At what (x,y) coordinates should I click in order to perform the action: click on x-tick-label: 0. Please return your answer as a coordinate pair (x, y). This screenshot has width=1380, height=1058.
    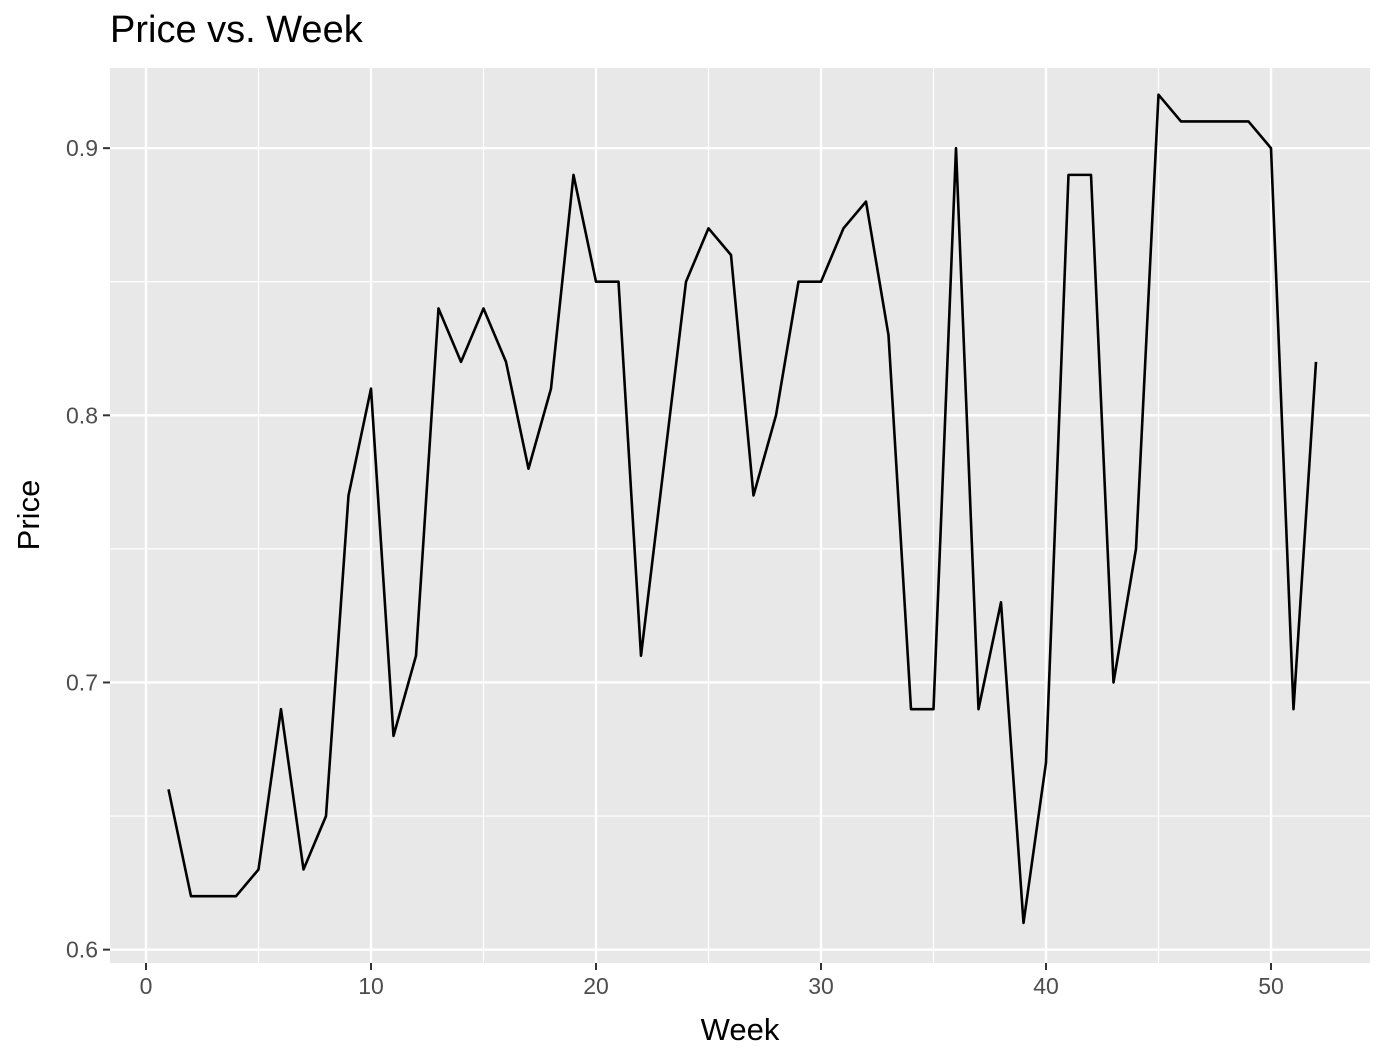
    Looking at the image, I should click on (146, 986).